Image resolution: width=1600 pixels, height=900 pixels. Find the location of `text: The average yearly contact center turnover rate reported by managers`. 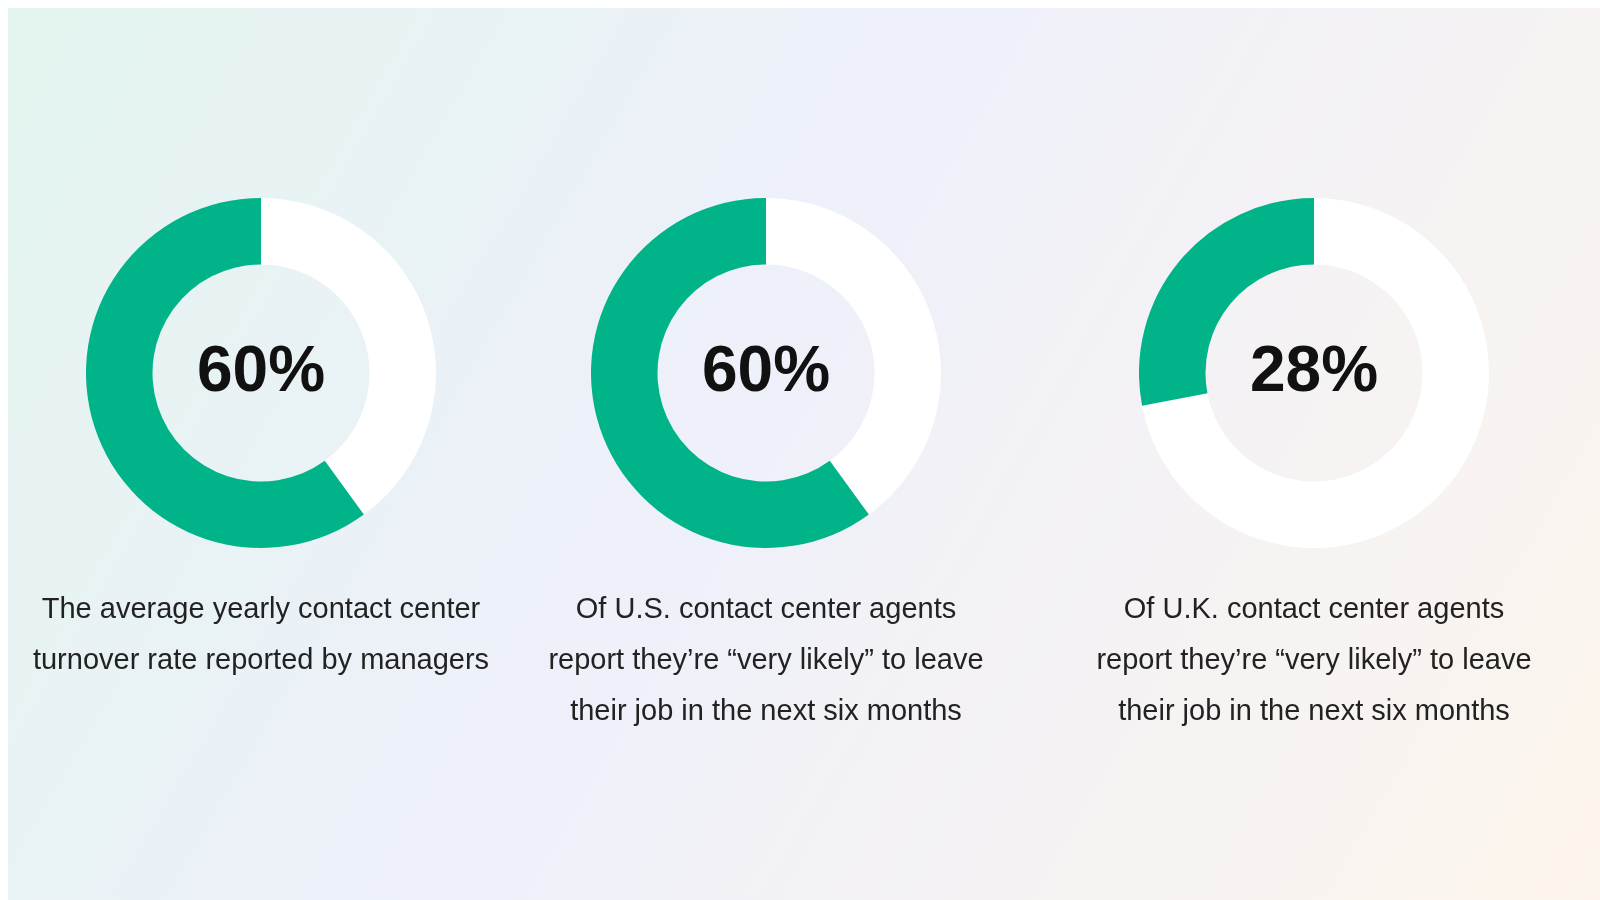

text: The average yearly contact center turnover rate reported by managers is located at coordinates (261, 634).